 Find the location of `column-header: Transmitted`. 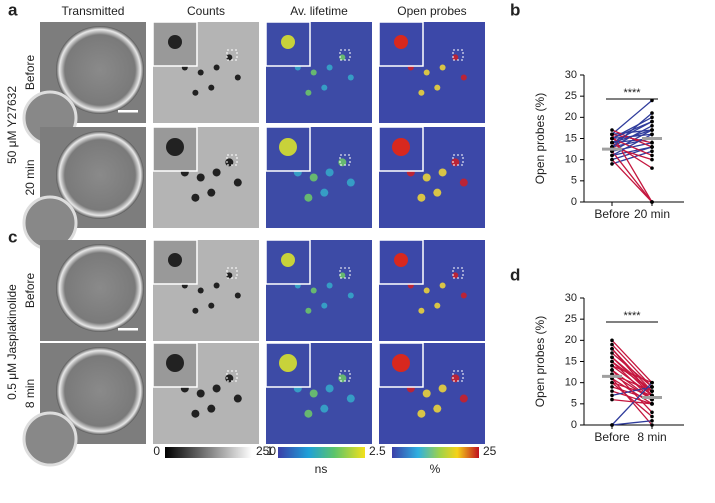

column-header: Transmitted is located at coordinates (93, 11).